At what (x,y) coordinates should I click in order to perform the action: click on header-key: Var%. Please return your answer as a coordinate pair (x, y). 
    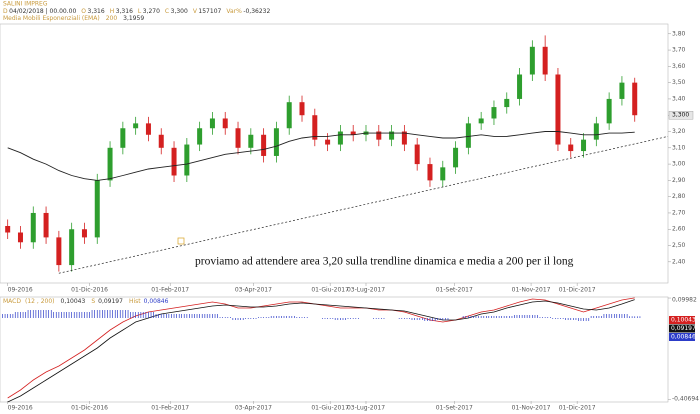
    Looking at the image, I should click on (234, 11).